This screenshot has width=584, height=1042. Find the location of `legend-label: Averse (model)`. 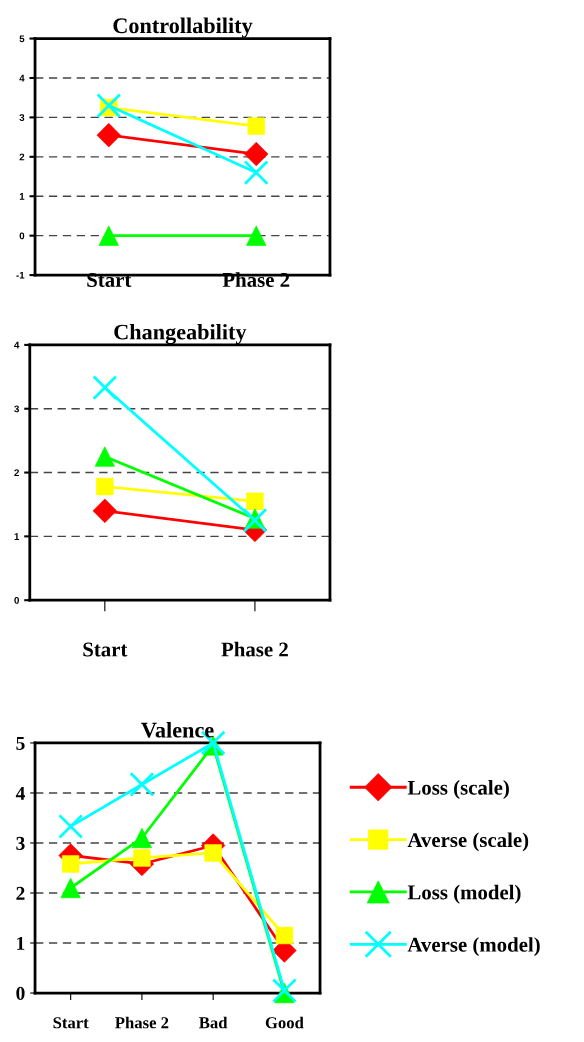

legend-label: Averse (model) is located at coordinates (473, 947).